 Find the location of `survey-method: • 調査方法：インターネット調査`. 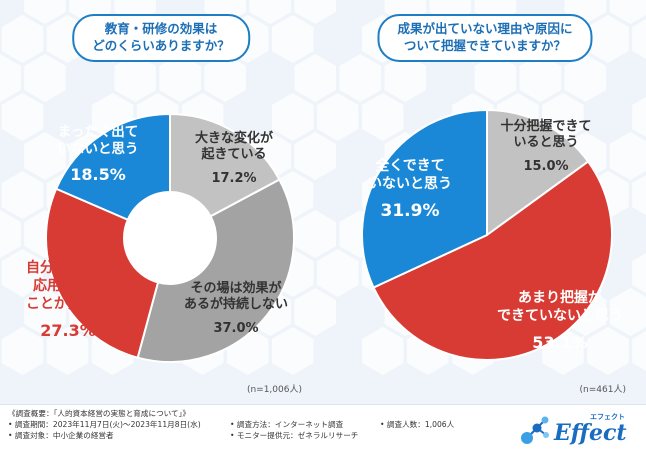

survey-method: • 調査方法：インターネット調査 is located at coordinates (287, 424).